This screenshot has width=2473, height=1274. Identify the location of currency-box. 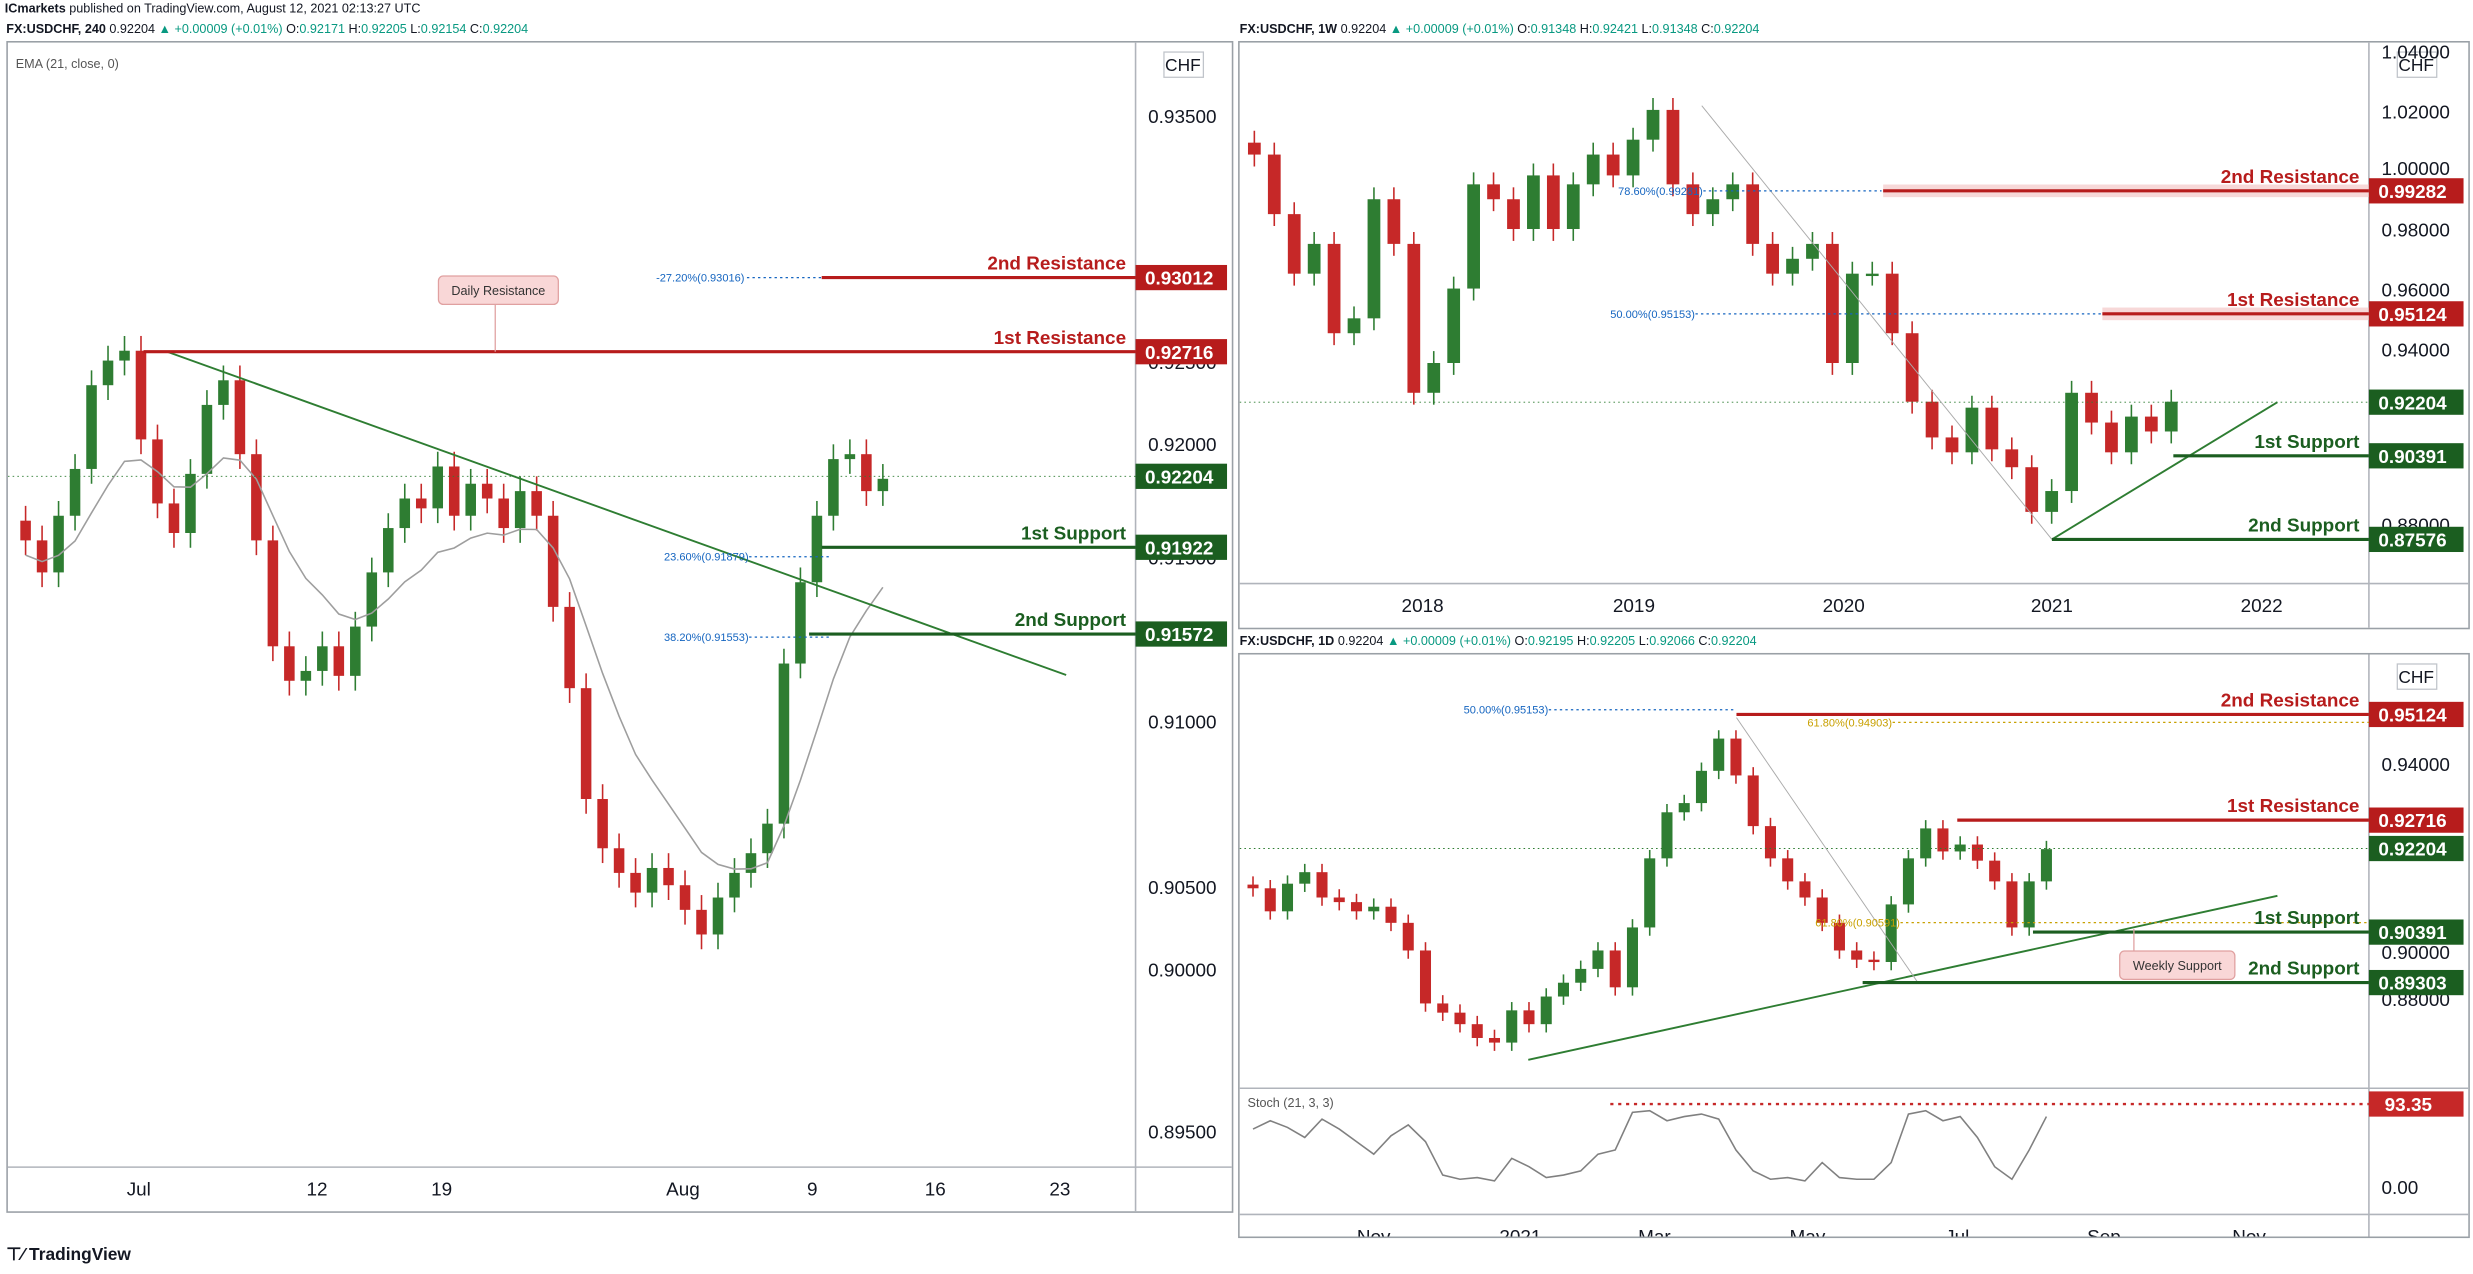
(1184, 64).